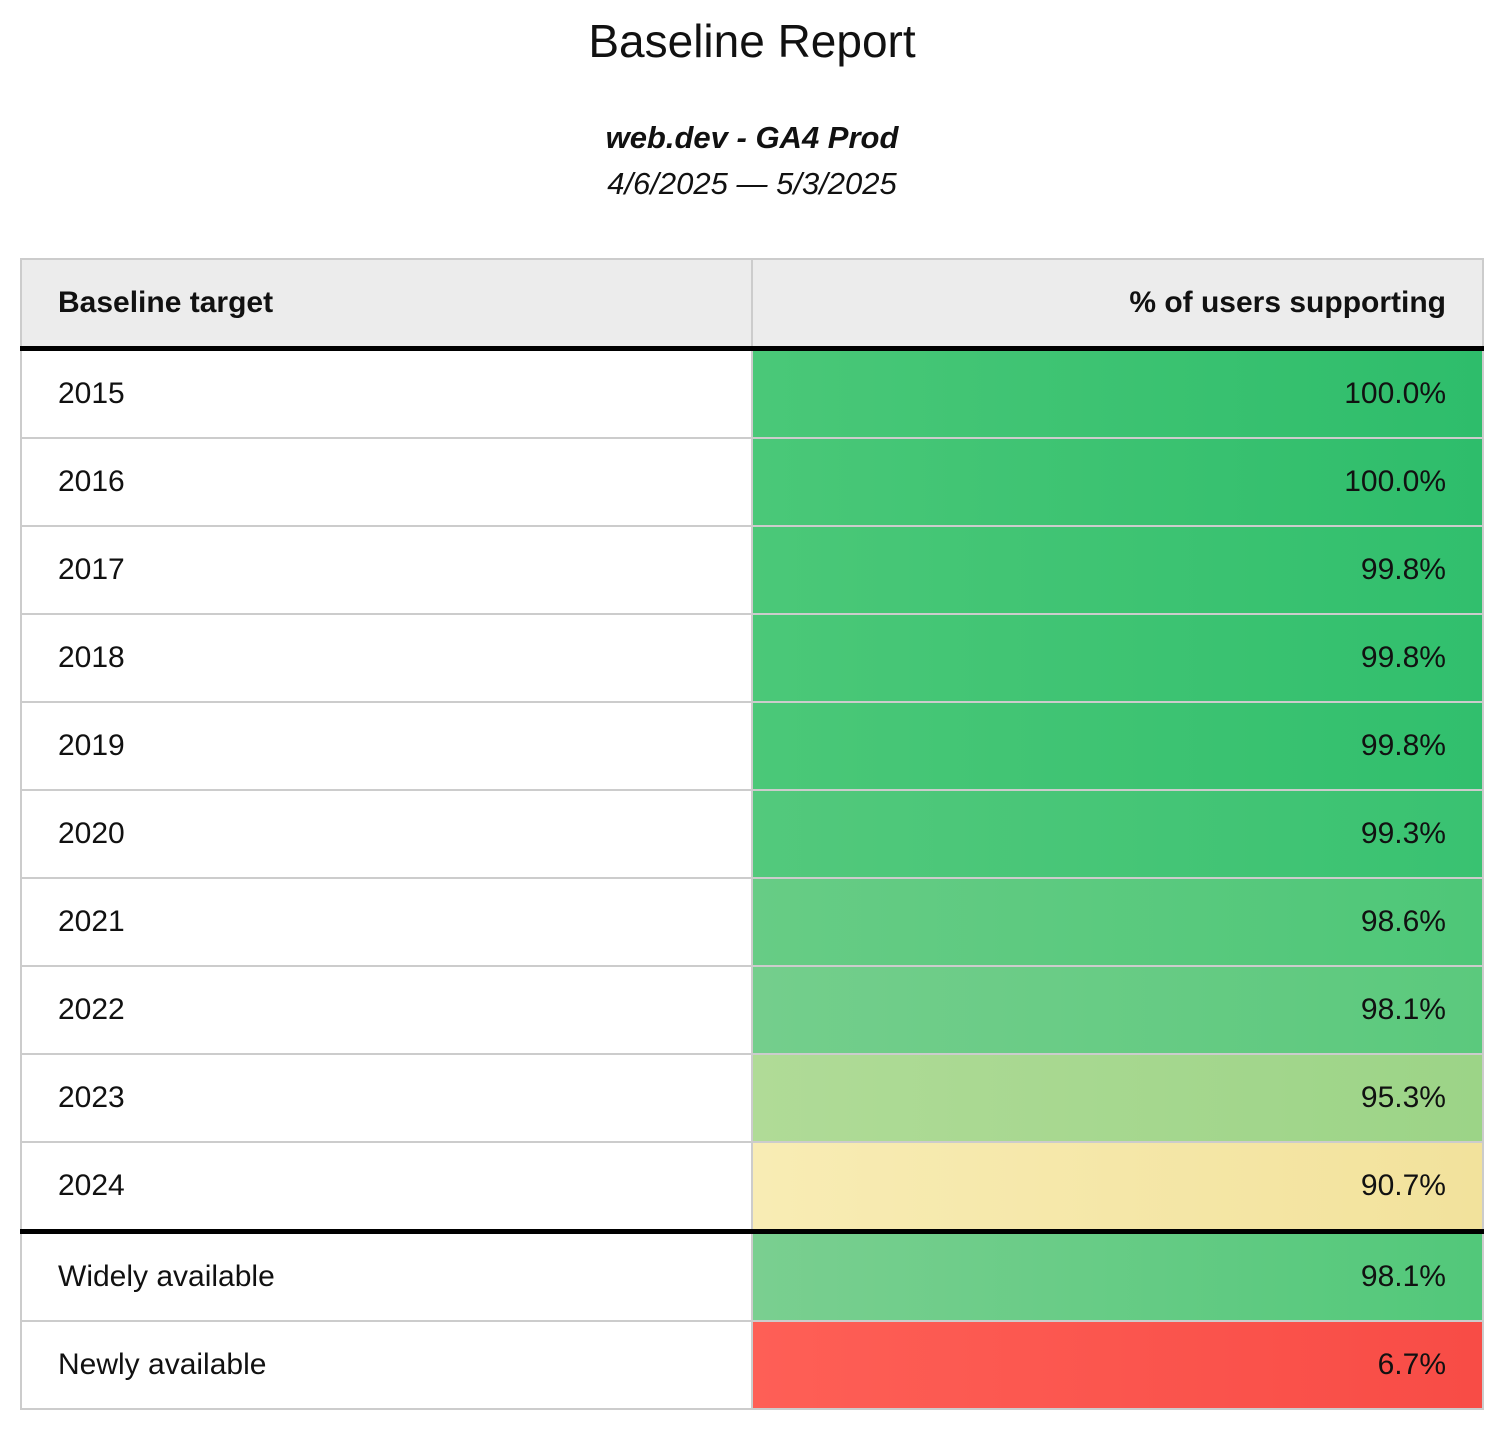 The width and height of the screenshot is (1504, 1440). What do you see at coordinates (1117, 922) in the screenshot?
I see `percent-supporting-cell: 98.6%` at bounding box center [1117, 922].